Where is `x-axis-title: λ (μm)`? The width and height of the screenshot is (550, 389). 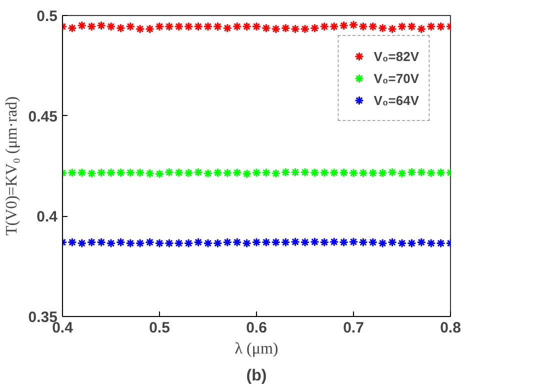
x-axis-title: λ (μm) is located at coordinates (256, 349).